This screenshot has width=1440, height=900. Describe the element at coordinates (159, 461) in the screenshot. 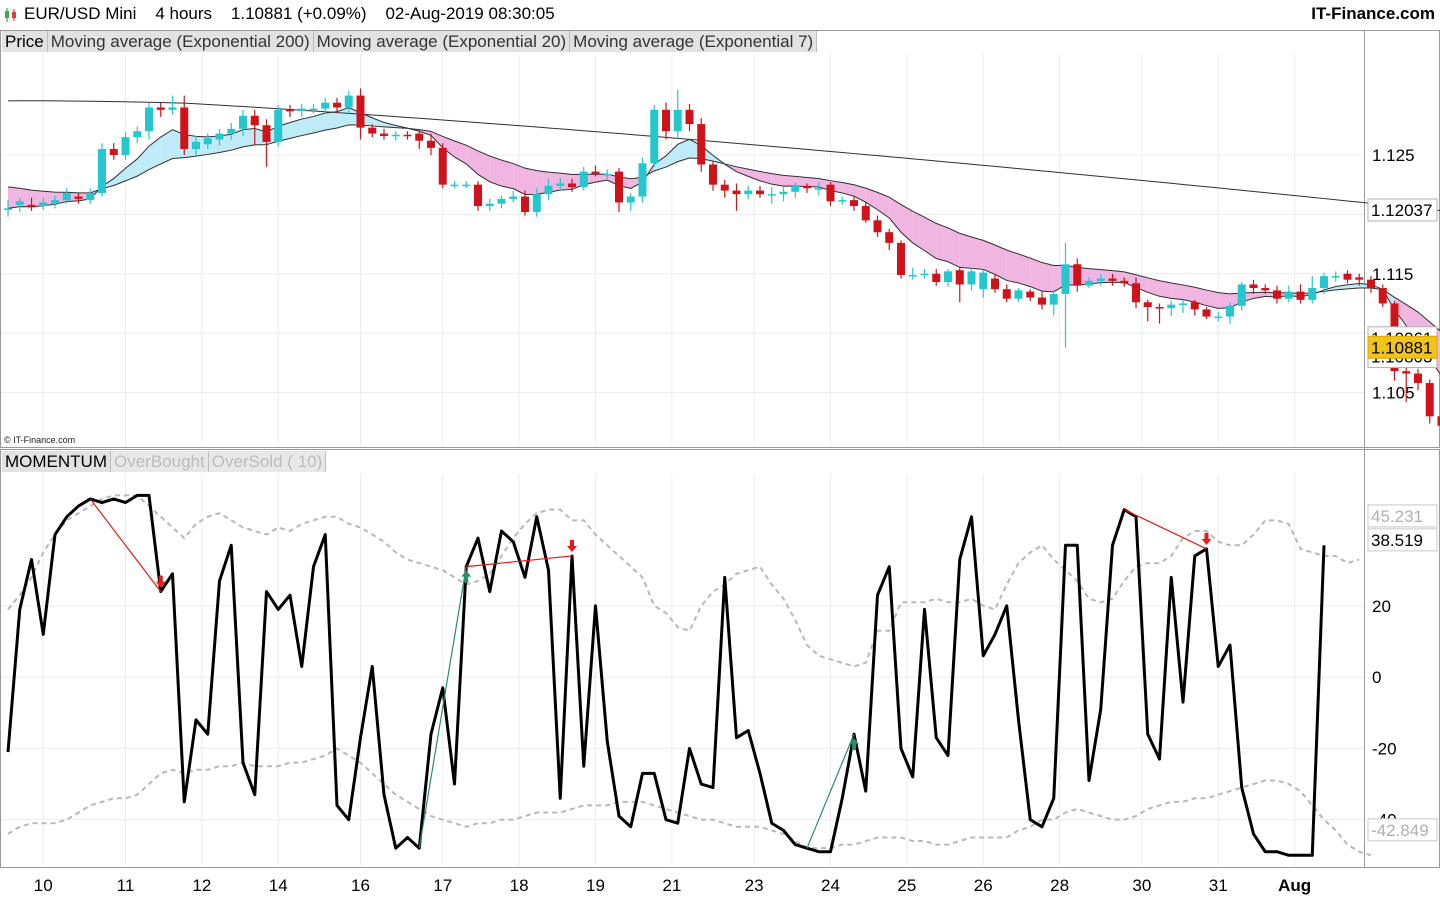

I see `legend-overbought: OverBought` at that location.